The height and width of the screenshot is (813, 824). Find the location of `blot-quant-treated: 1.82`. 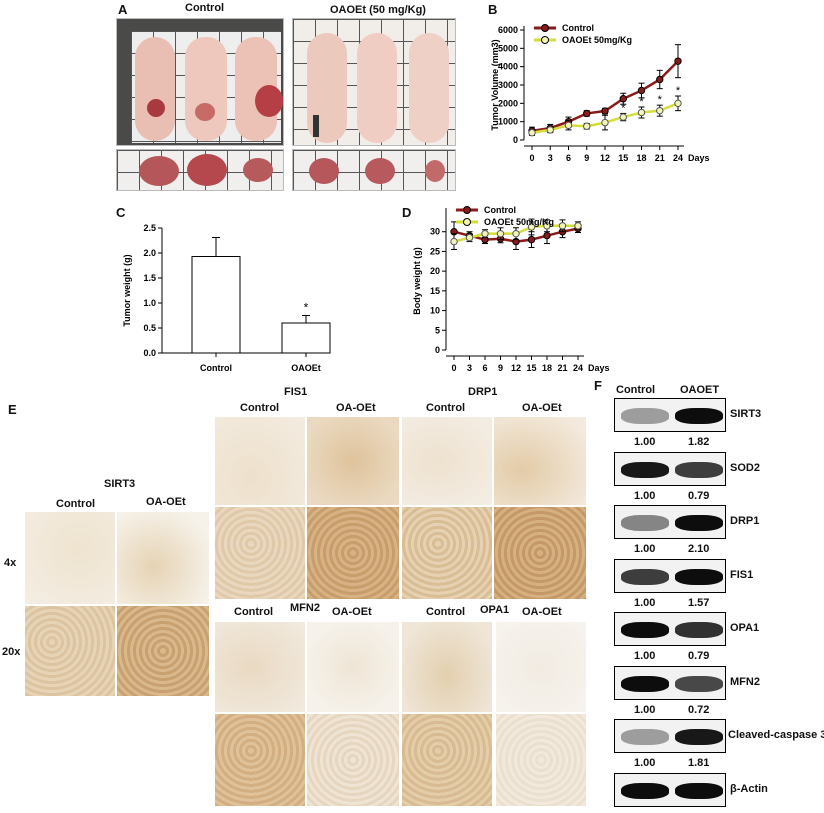

blot-quant-treated: 1.82 is located at coordinates (699, 442).